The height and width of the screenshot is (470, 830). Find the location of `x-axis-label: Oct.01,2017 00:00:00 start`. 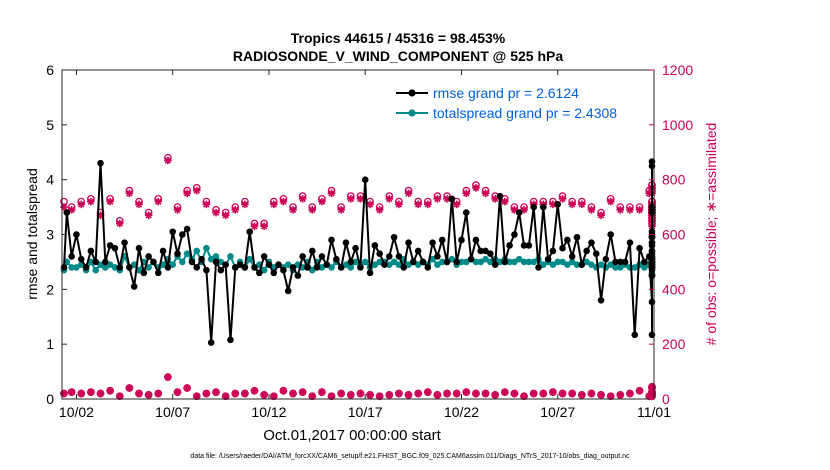

x-axis-label: Oct.01,2017 00:00:00 start is located at coordinates (352, 435).